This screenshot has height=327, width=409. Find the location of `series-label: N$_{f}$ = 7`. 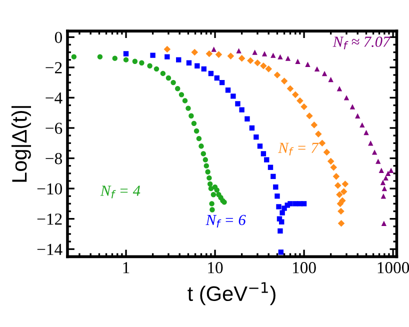

series-label: N$_{f}$ = 7 is located at coordinates (298, 149).